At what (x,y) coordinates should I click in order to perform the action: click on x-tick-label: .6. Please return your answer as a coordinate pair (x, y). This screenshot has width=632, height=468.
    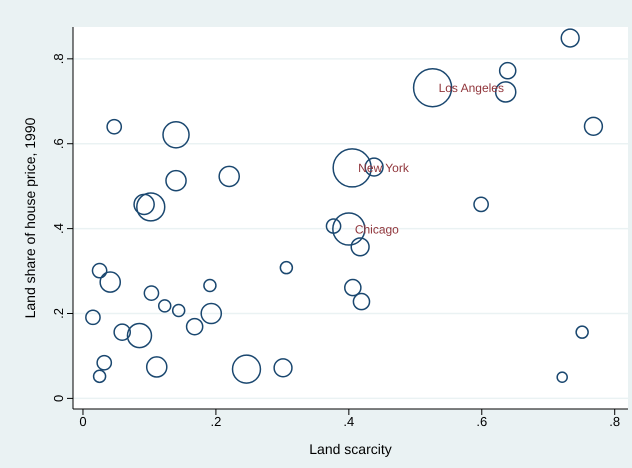
    Looking at the image, I should click on (482, 422).